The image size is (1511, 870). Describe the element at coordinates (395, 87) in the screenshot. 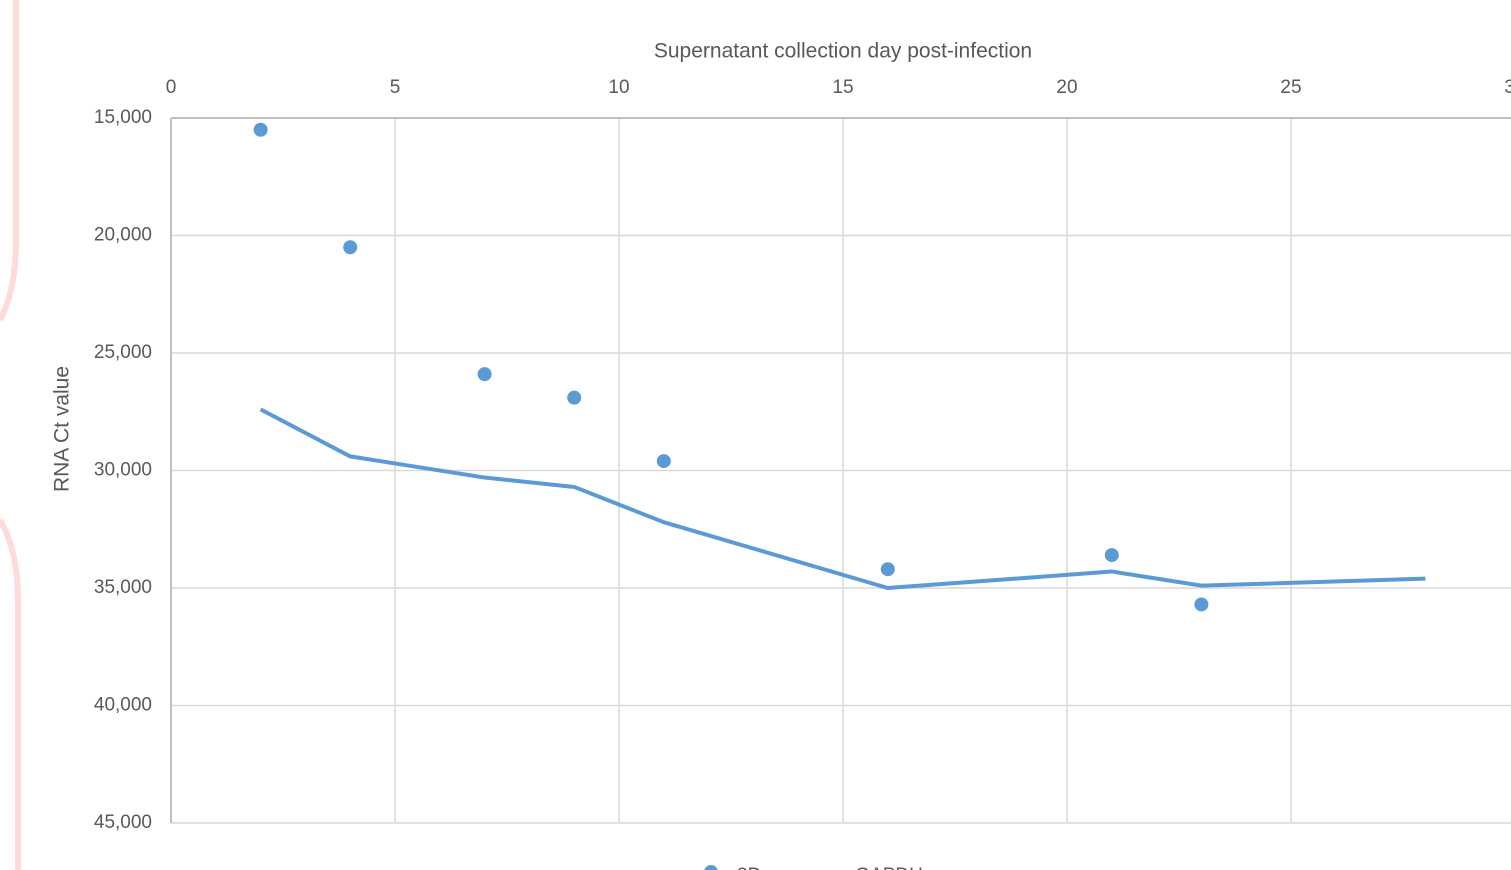

I see `x-tick-label: 5` at that location.